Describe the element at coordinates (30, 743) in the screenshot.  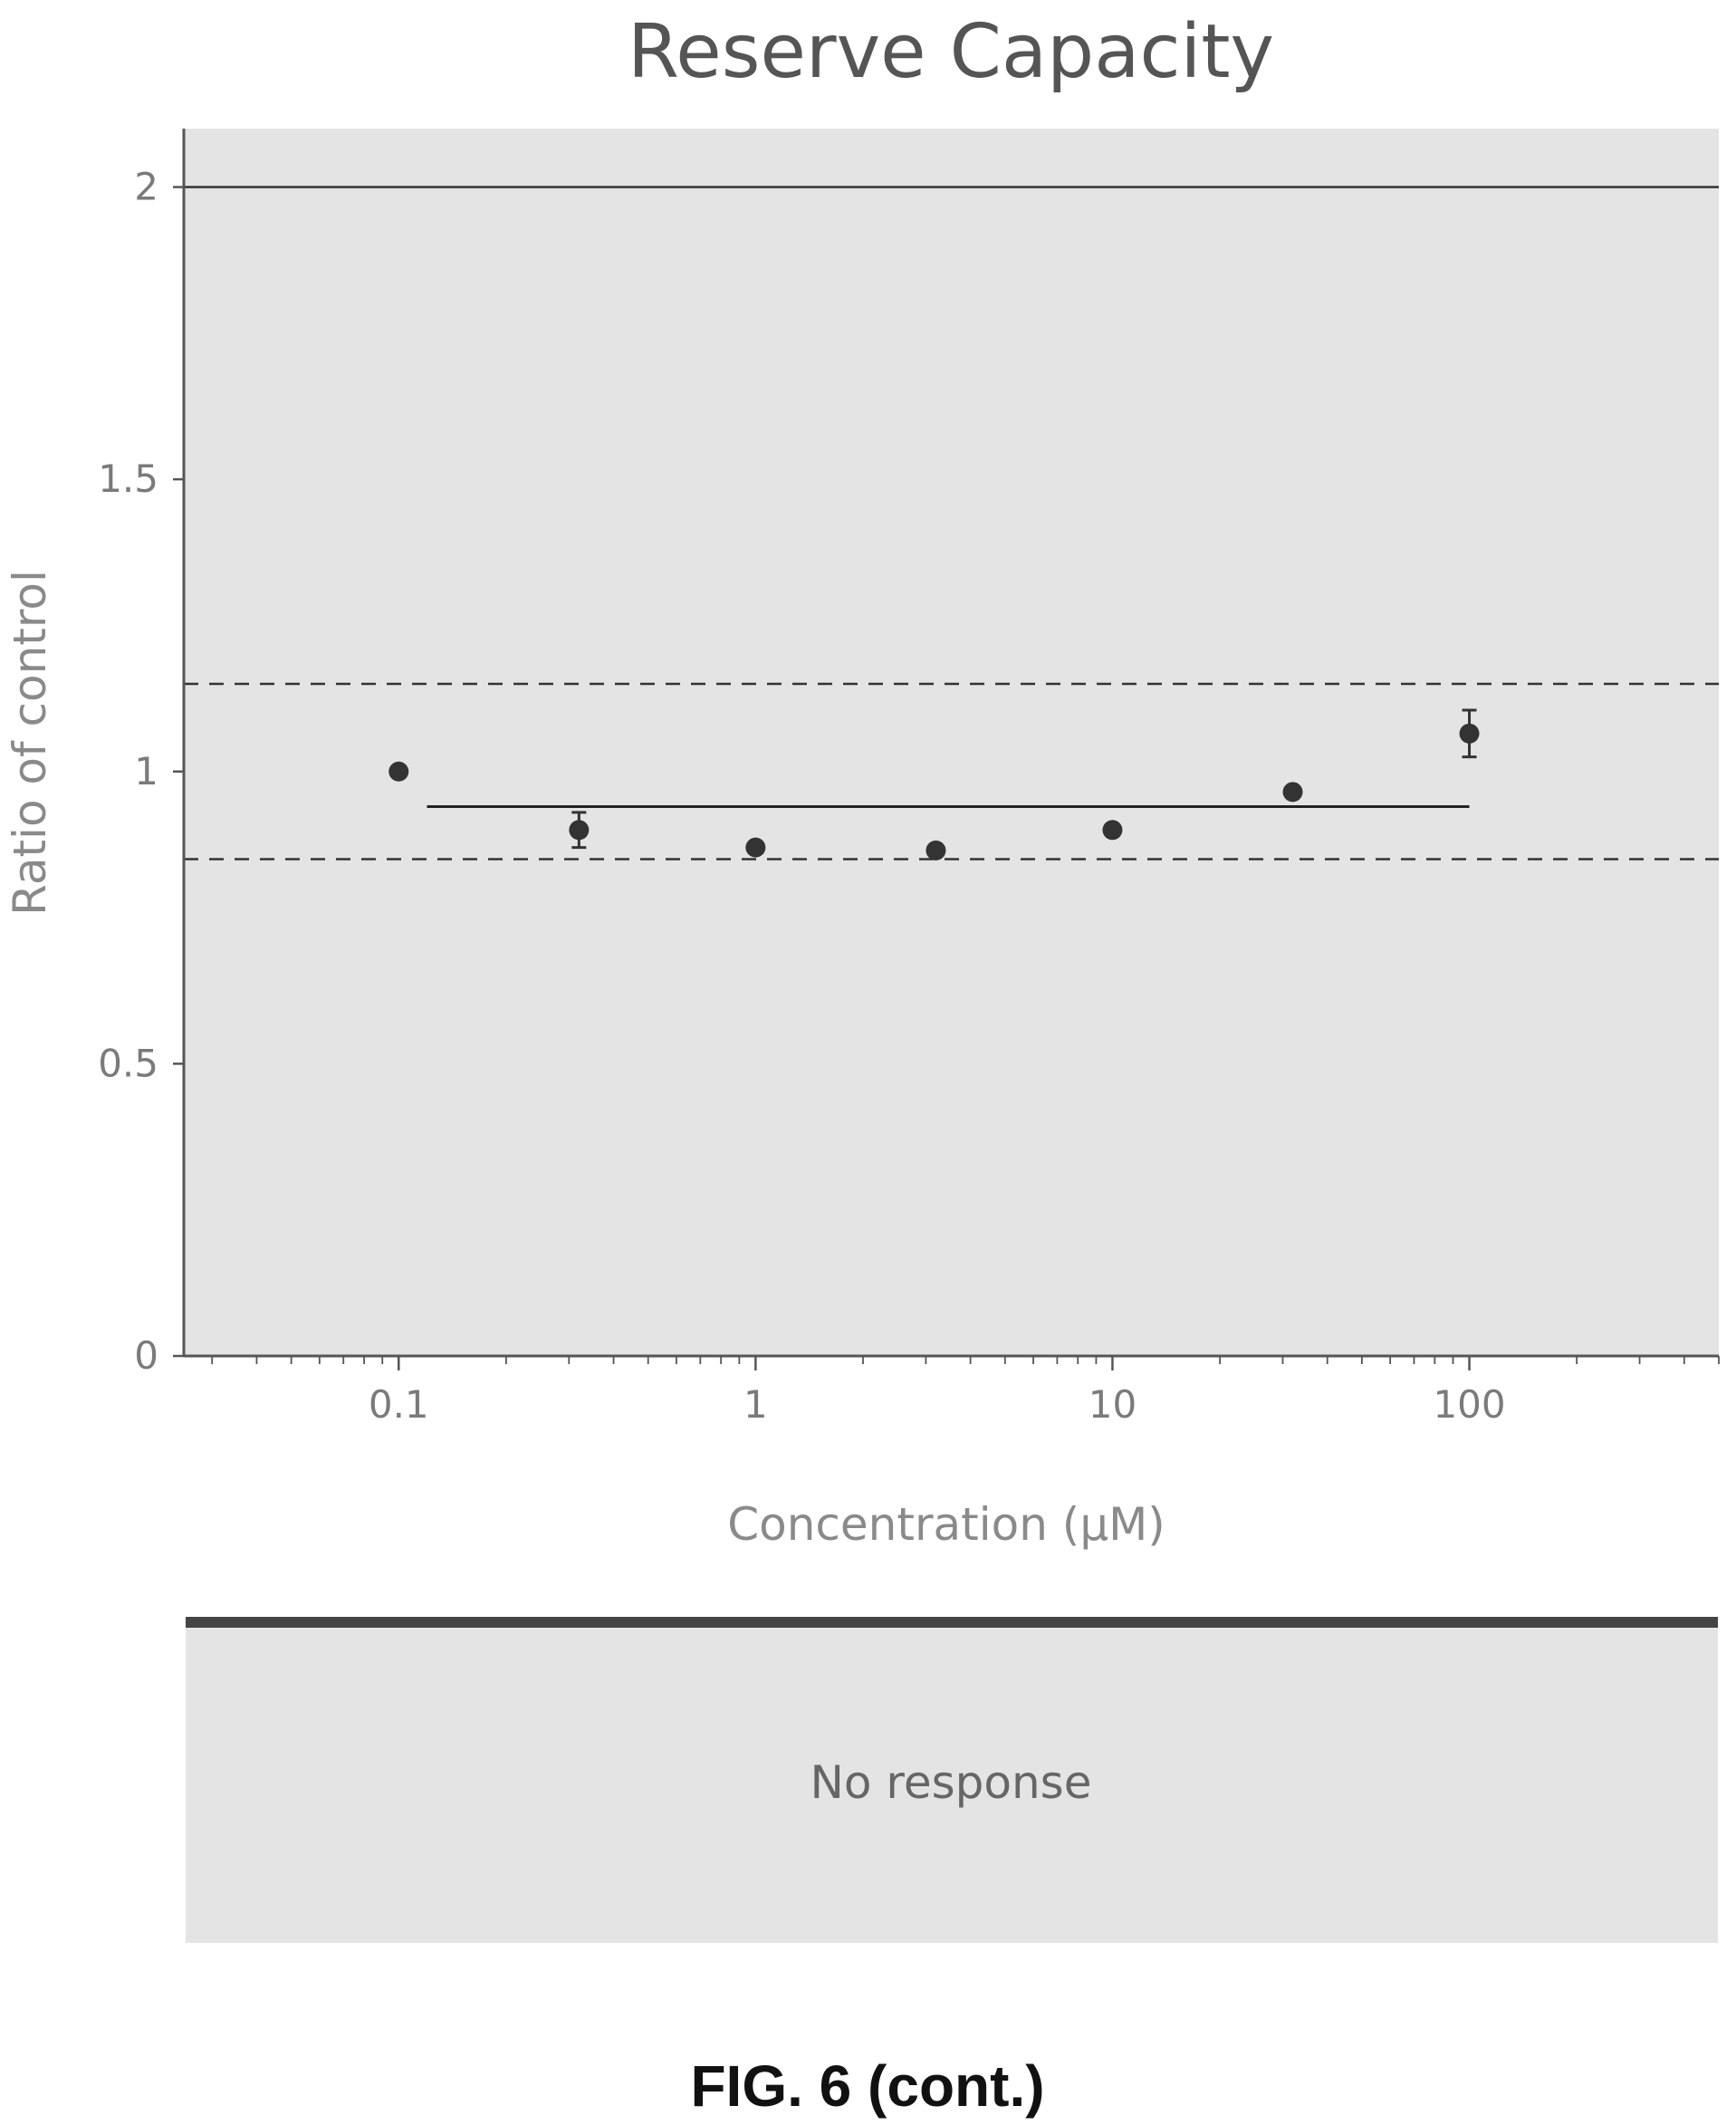
I see `y-axis-title: Ratio of control` at that location.